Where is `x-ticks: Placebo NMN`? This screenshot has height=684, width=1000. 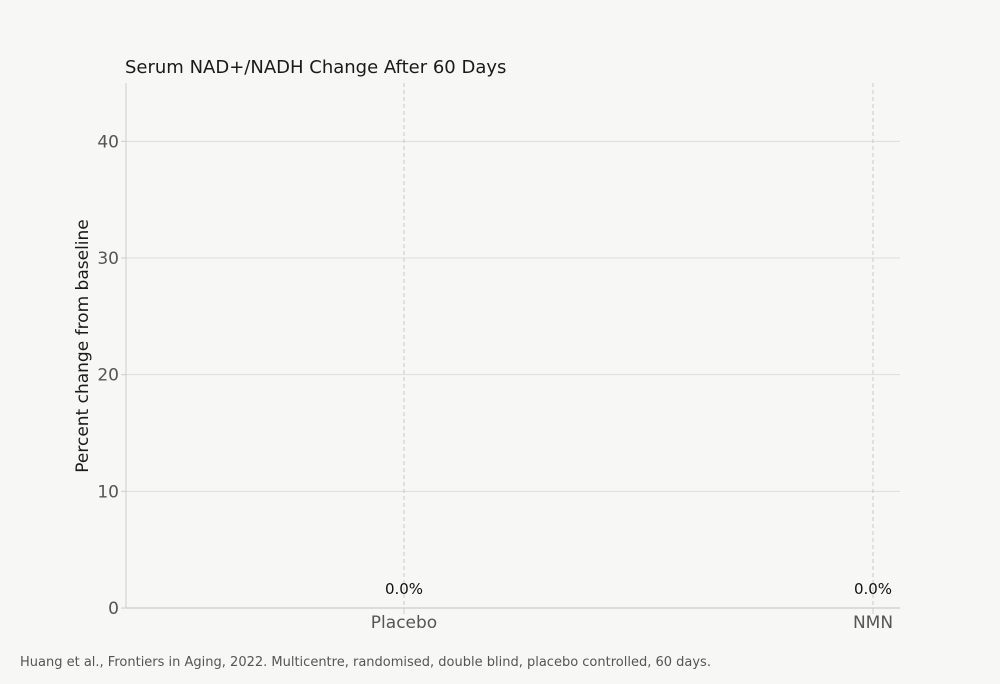 x-ticks: Placebo NMN is located at coordinates (632, 620).